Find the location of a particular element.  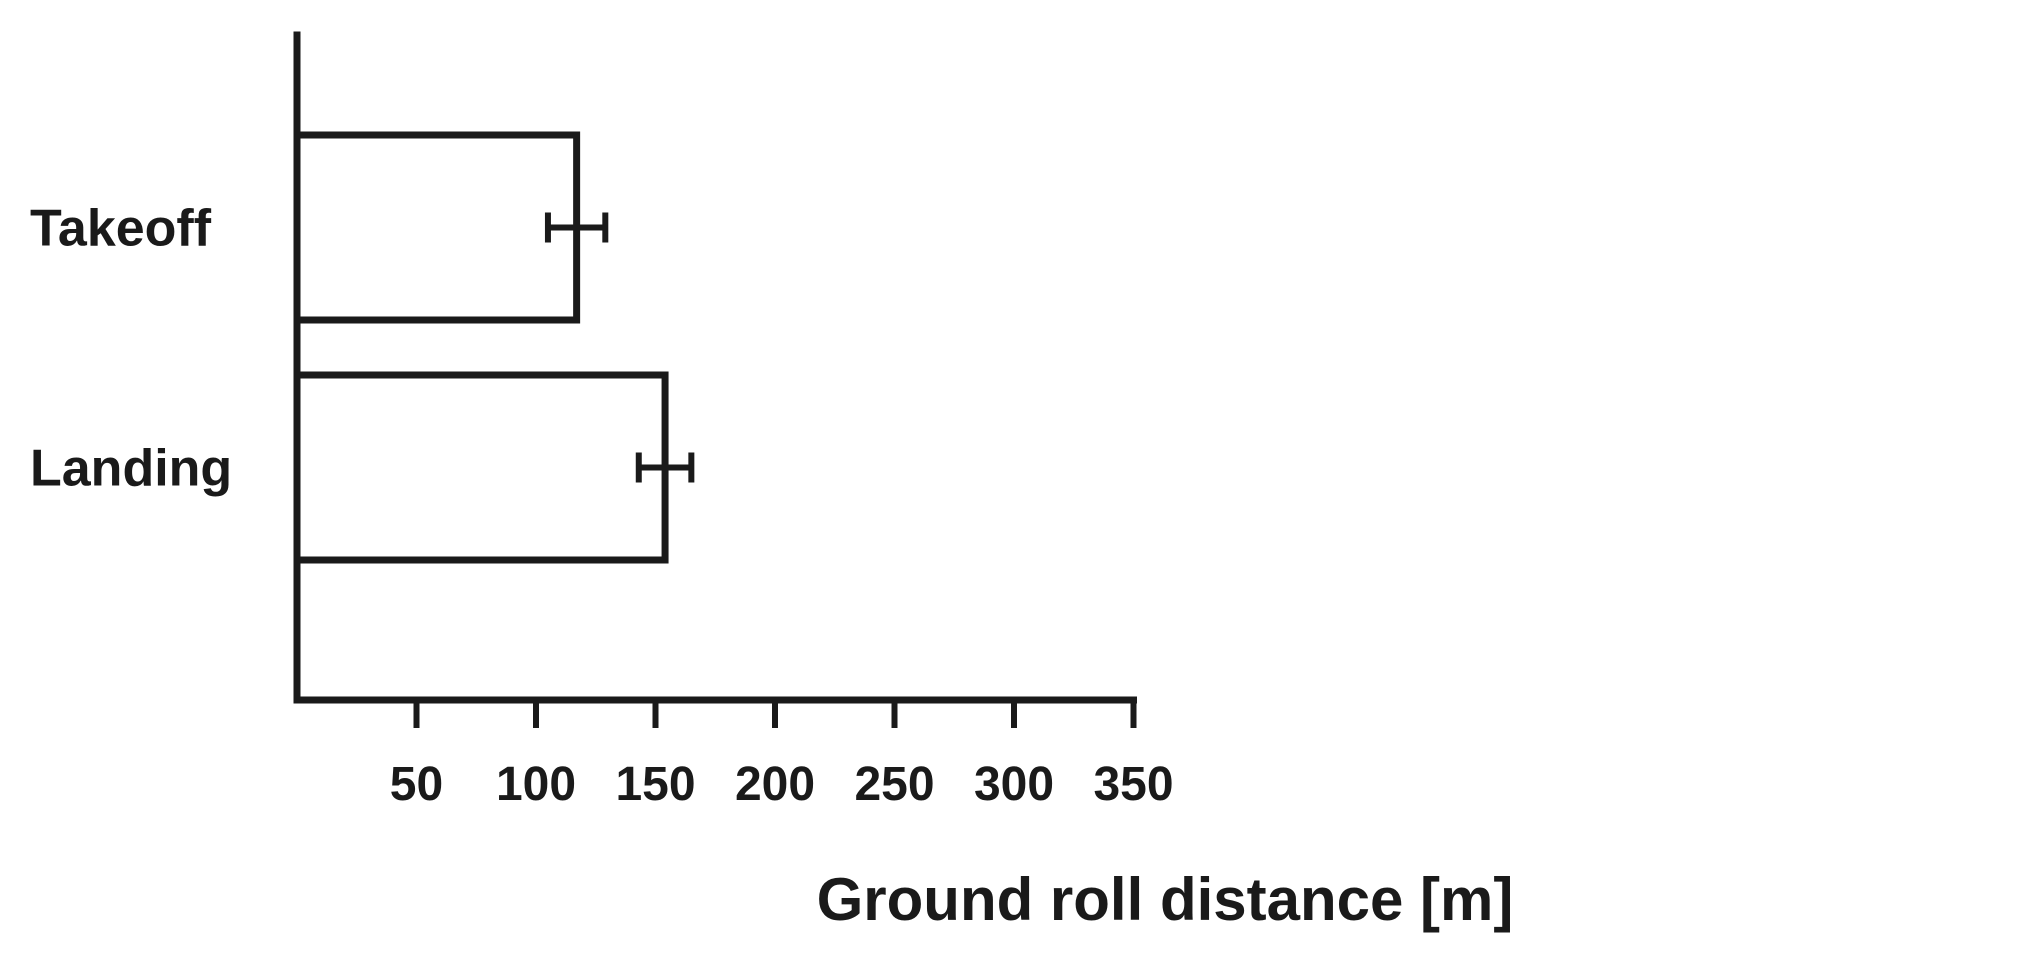

bar-takeoff is located at coordinates (437, 227).